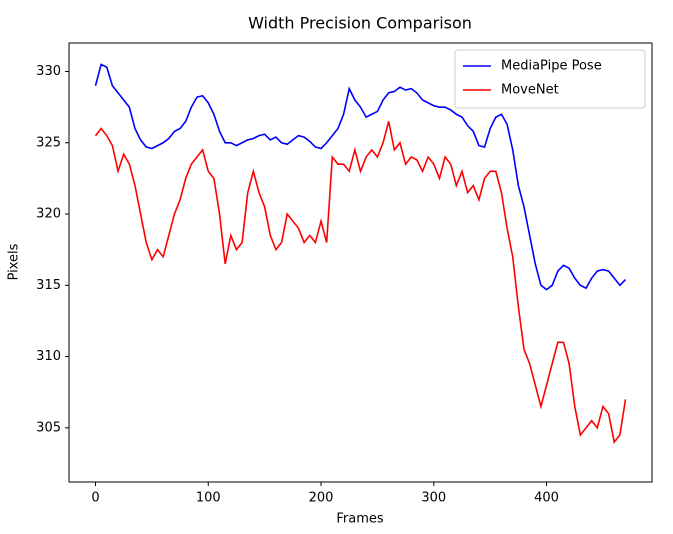 This screenshot has width=673, height=534. I want to click on x-axis-label: Frames, so click(360, 519).